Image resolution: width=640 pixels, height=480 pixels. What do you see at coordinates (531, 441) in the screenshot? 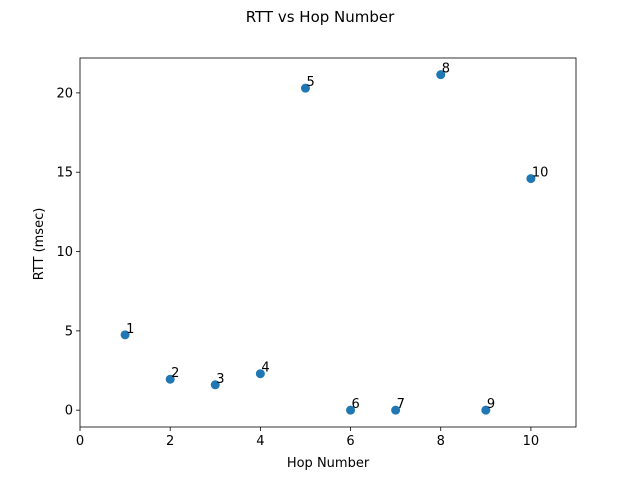
I see `x-tick-label: 10` at bounding box center [531, 441].